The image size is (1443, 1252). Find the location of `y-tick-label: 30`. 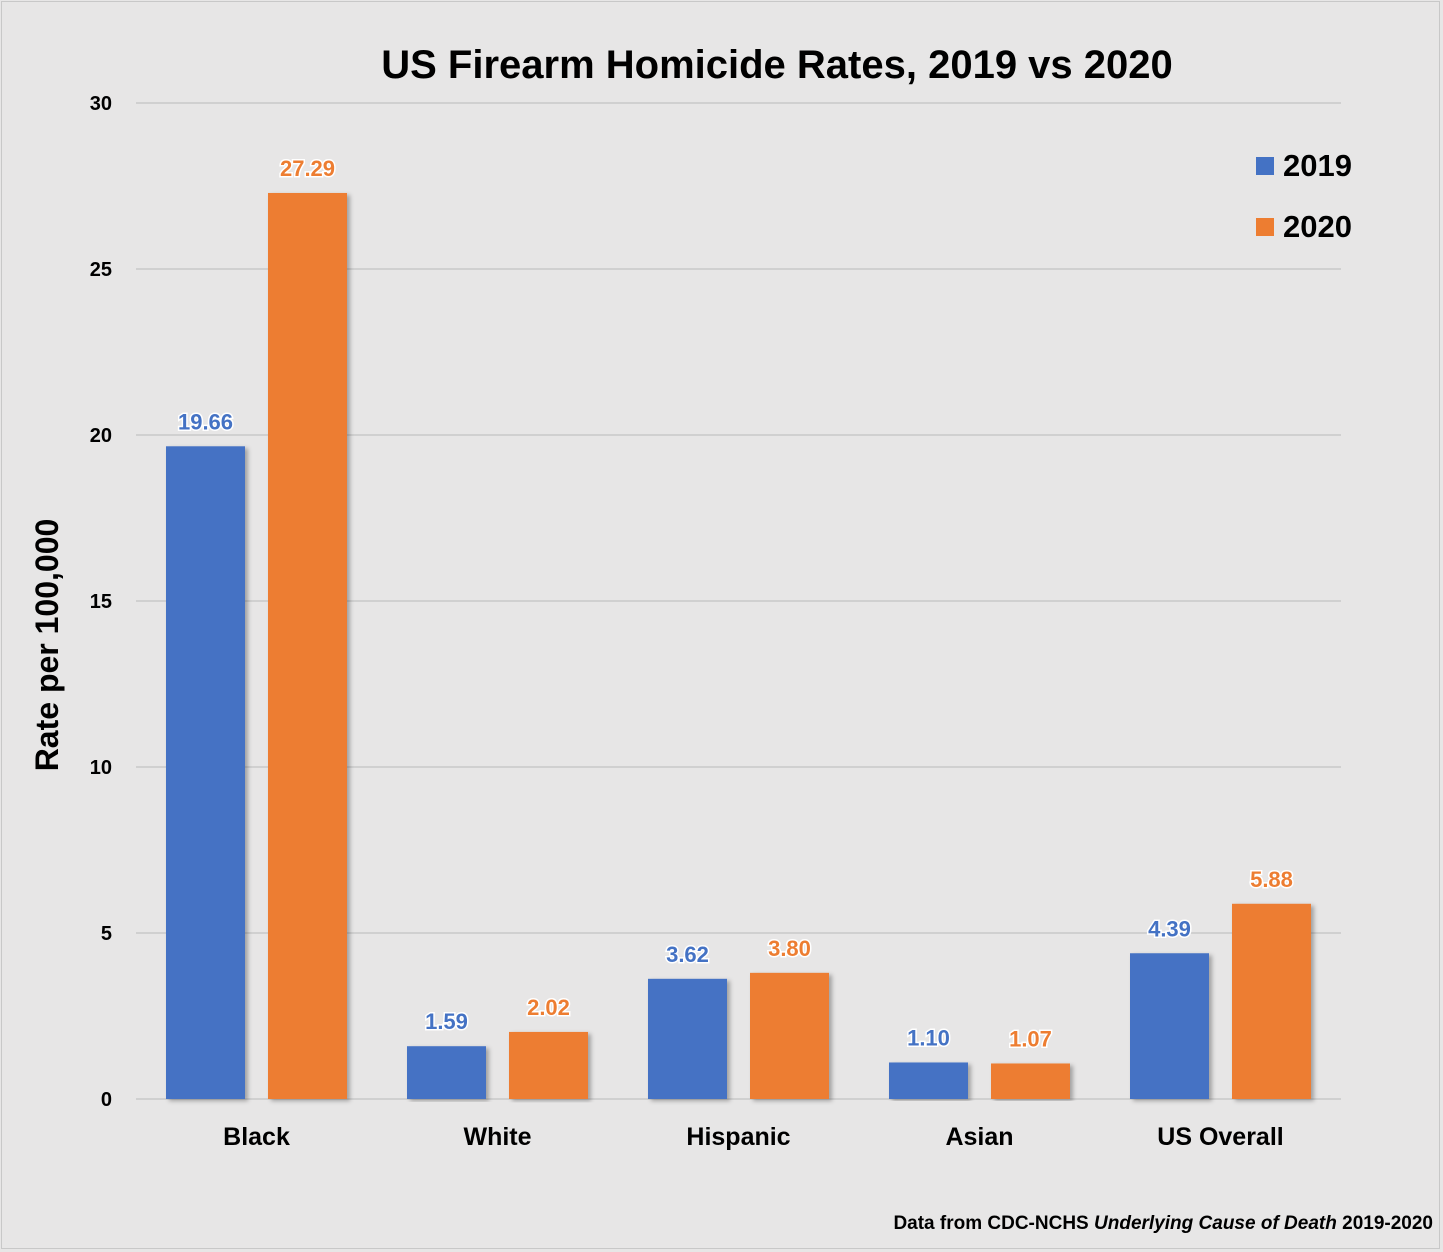

y-tick-label: 30 is located at coordinates (101, 104).